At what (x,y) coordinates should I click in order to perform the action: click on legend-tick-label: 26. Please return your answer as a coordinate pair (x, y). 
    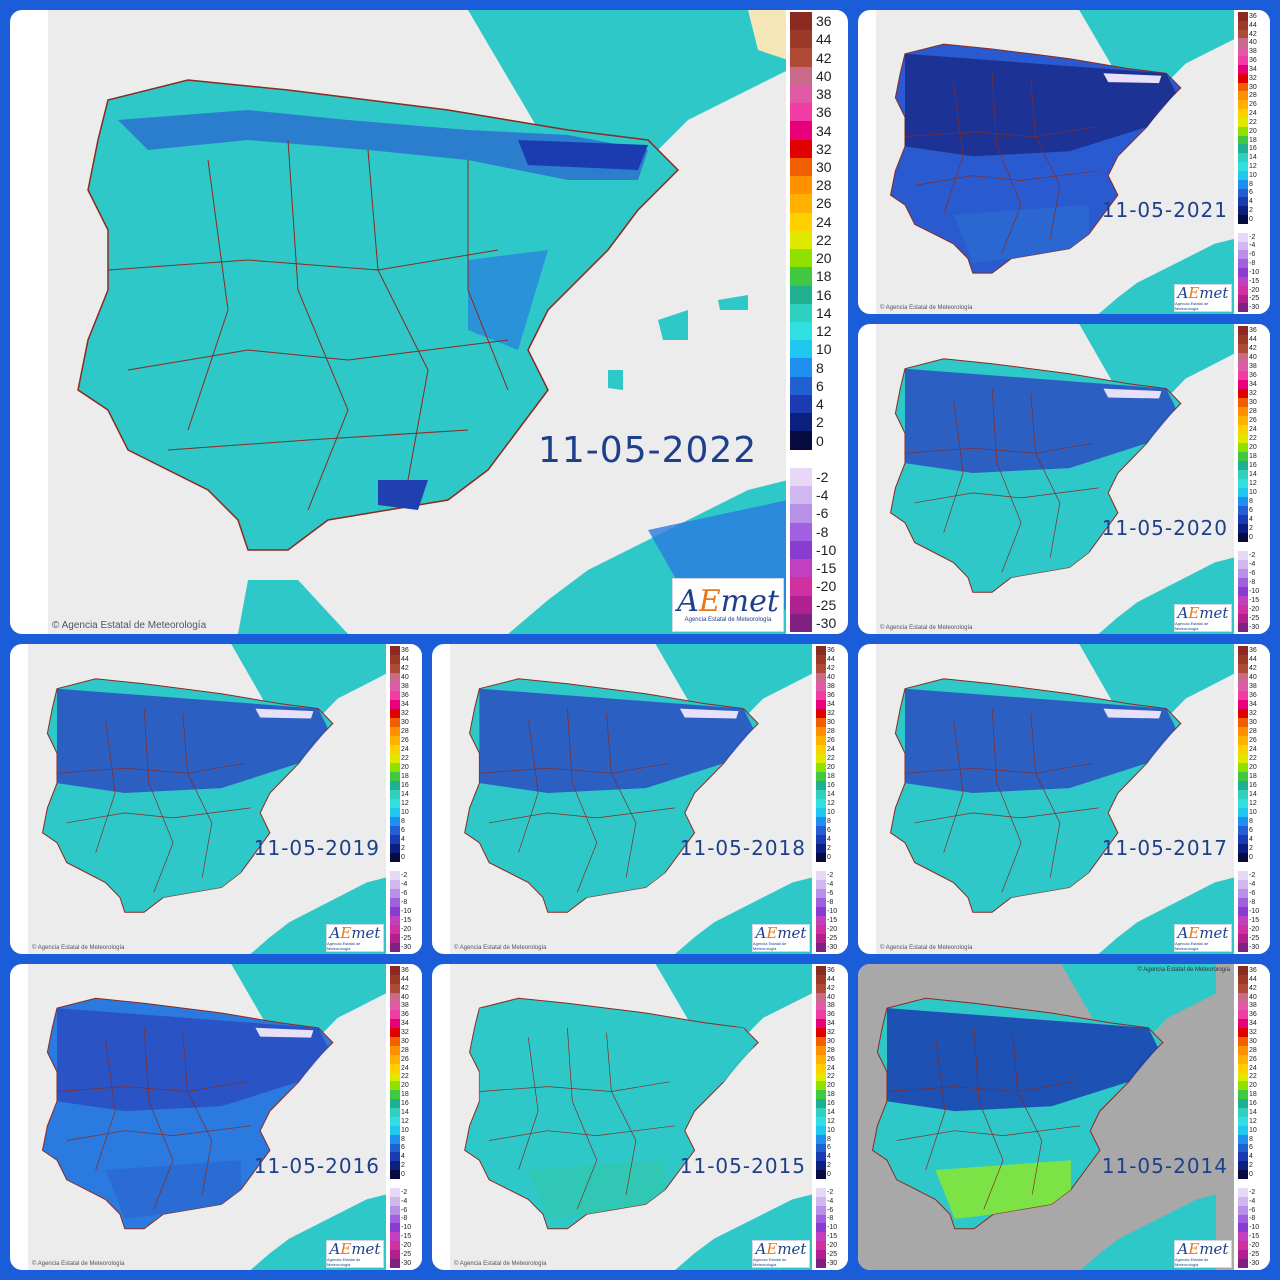
    Looking at the image, I should click on (405, 740).